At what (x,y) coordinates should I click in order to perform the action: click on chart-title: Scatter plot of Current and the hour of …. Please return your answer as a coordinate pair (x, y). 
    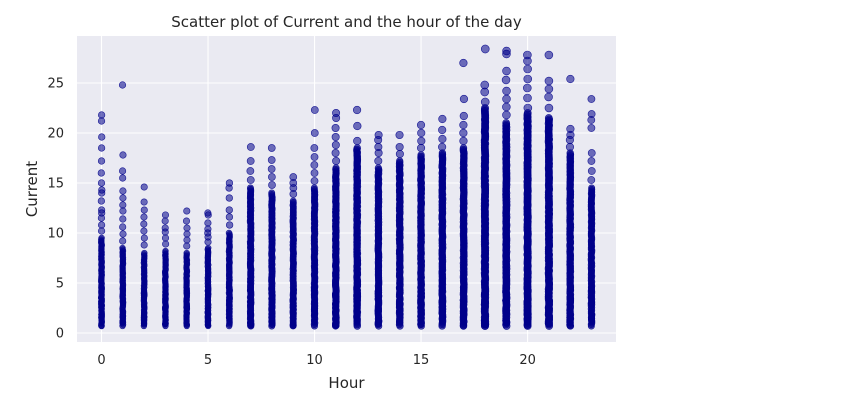
    Looking at the image, I should click on (346, 22).